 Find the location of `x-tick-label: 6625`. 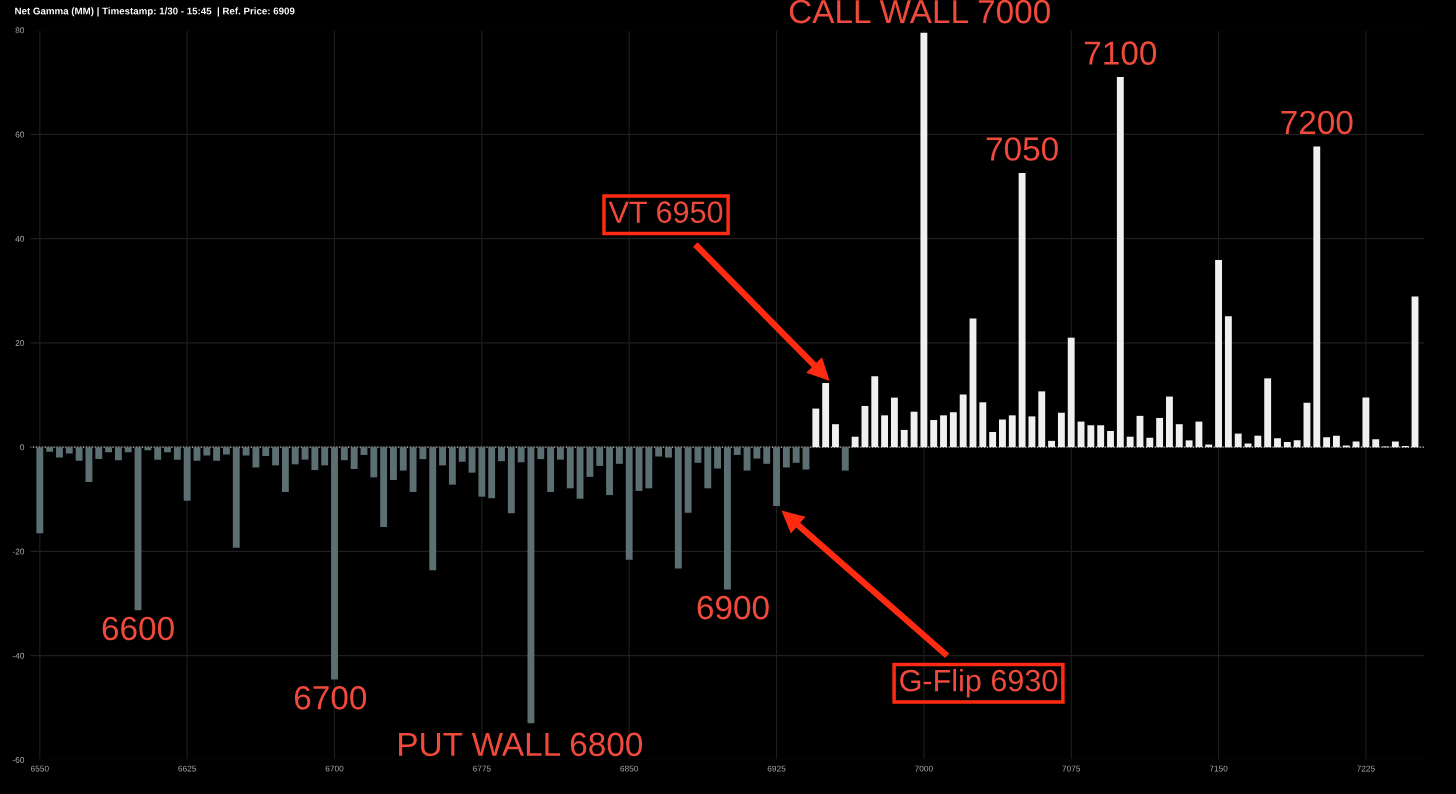

x-tick-label: 6625 is located at coordinates (187, 768).